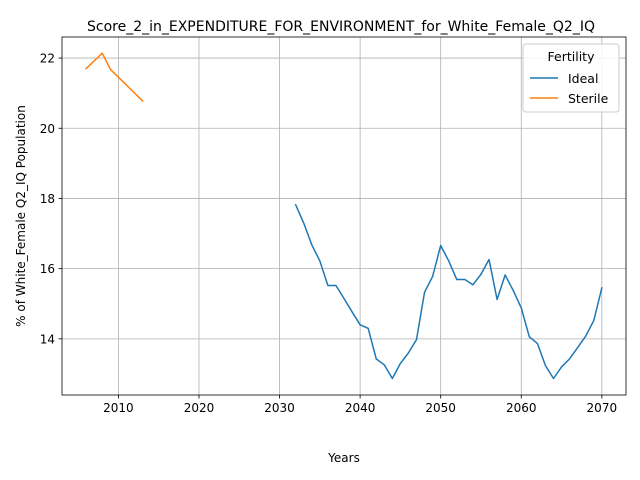 The image size is (640, 480). Describe the element at coordinates (21, 216) in the screenshot. I see `y-axis-label: % of White_Female Q2_IQ Population` at that location.